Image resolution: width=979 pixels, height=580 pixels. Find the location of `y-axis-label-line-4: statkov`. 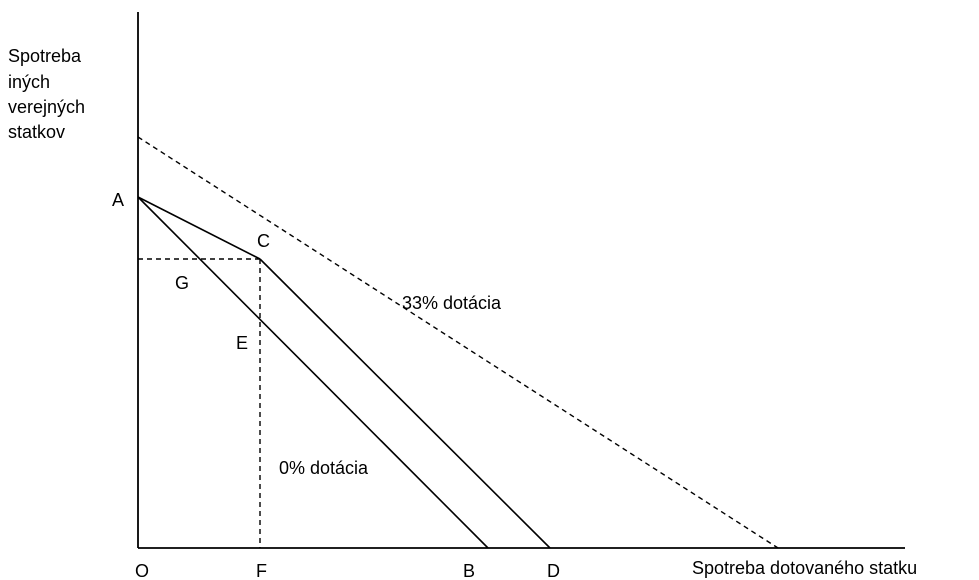

y-axis-label-line-4: statkov is located at coordinates (36, 132).